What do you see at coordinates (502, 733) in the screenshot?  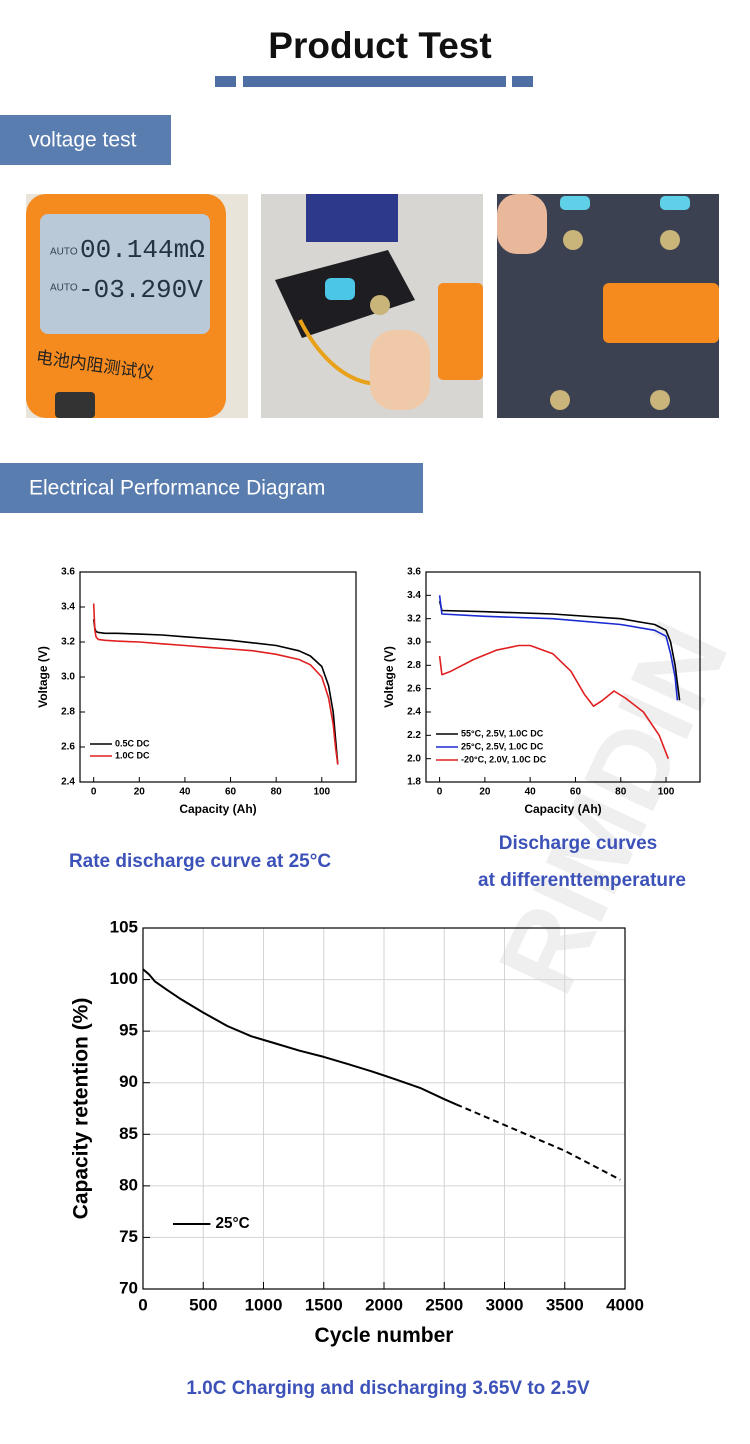 I see `legend-label: 55°C, 2.5V, 1.0C DC` at bounding box center [502, 733].